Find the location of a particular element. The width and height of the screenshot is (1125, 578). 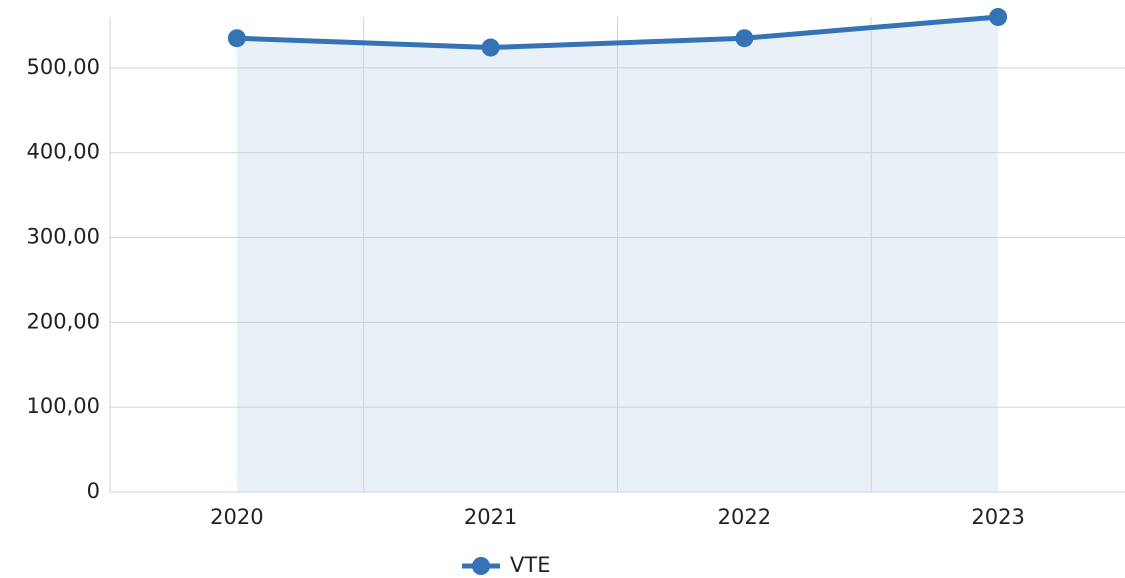

x-tick-label: 2021 is located at coordinates (490, 517).